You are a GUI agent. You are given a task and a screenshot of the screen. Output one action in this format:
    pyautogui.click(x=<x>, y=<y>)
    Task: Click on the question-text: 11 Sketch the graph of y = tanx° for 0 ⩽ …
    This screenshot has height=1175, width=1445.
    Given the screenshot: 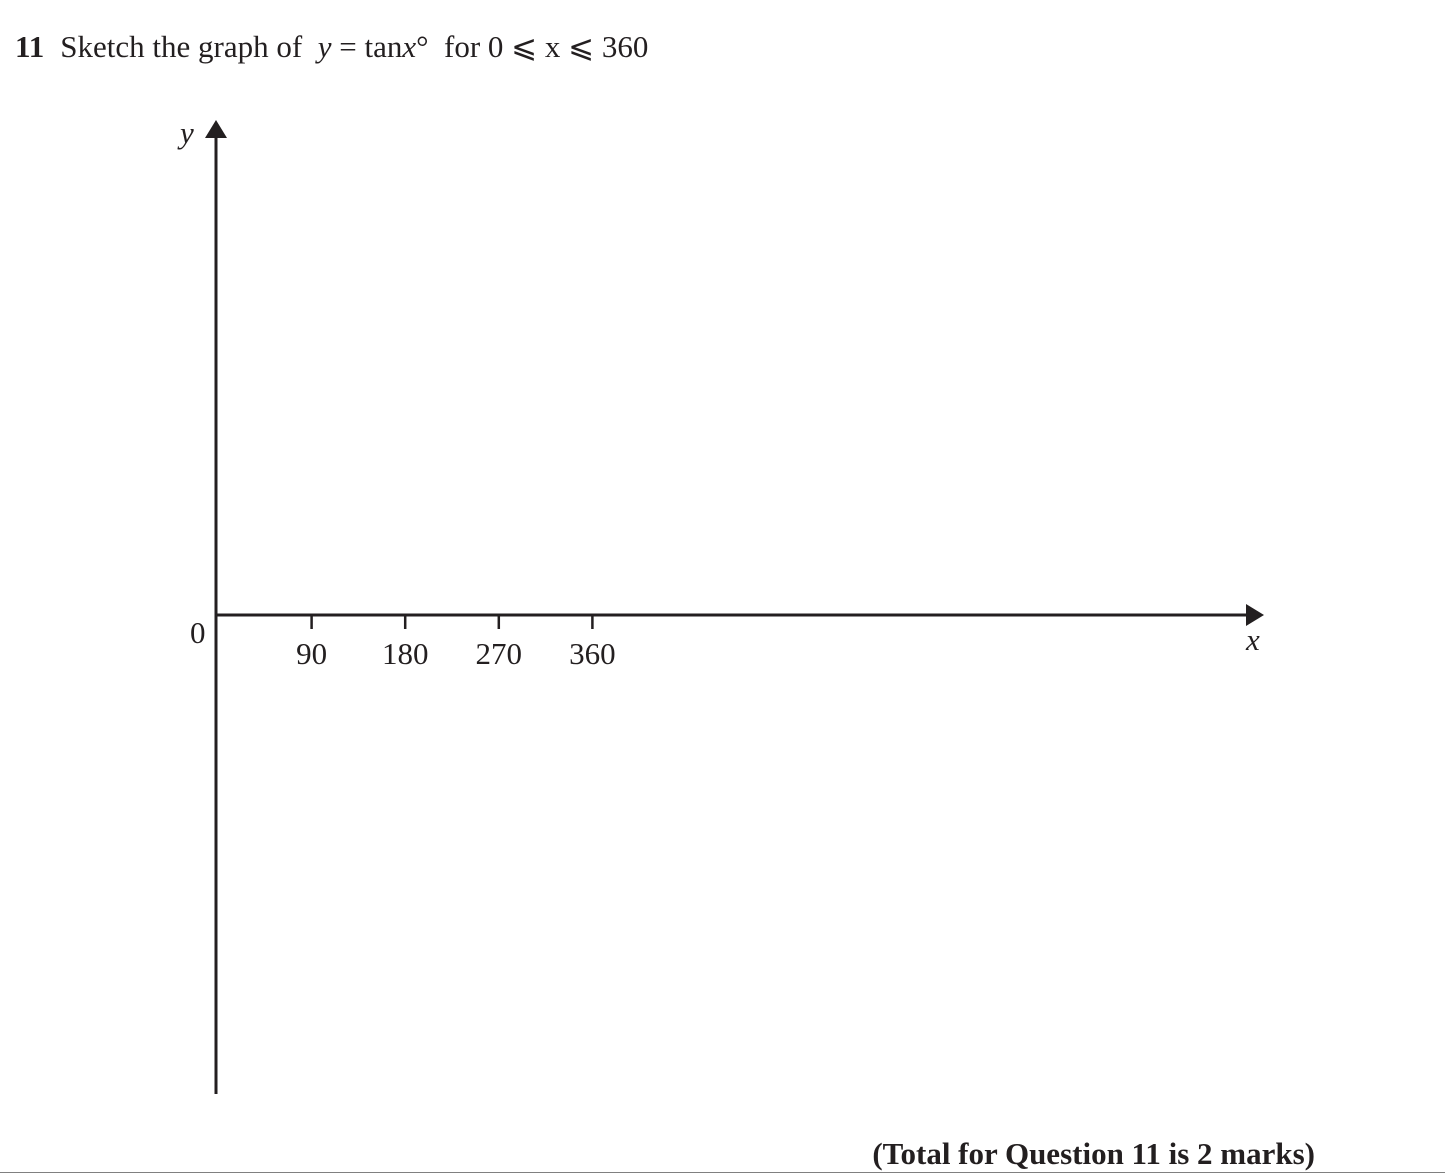 What is the action you would take?
    pyautogui.click(x=331, y=47)
    